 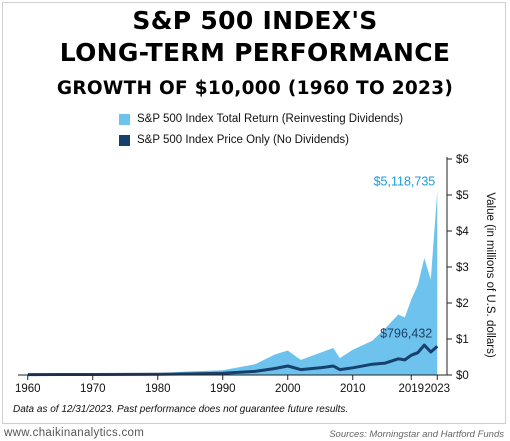 What do you see at coordinates (243, 140) in the screenshot?
I see `legend-label-price-only: S&P 500 Index Price Only (No Dividends)` at bounding box center [243, 140].